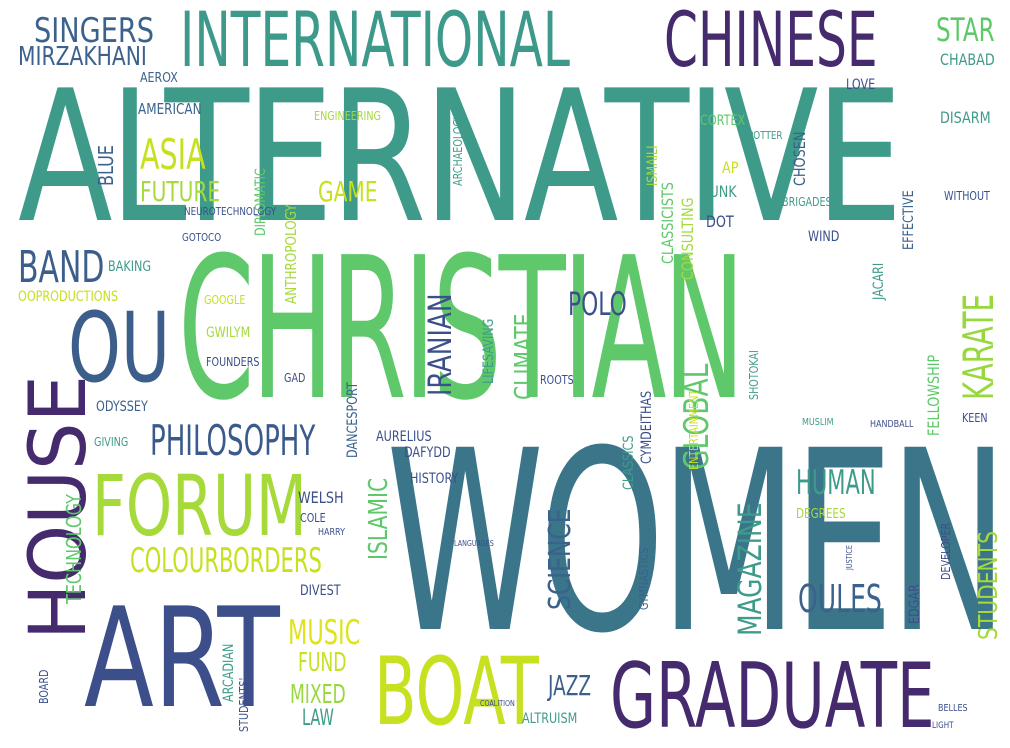 The image size is (1010, 748). What do you see at coordinates (159, 78) in the screenshot?
I see `word-aerox: AEROX` at bounding box center [159, 78].